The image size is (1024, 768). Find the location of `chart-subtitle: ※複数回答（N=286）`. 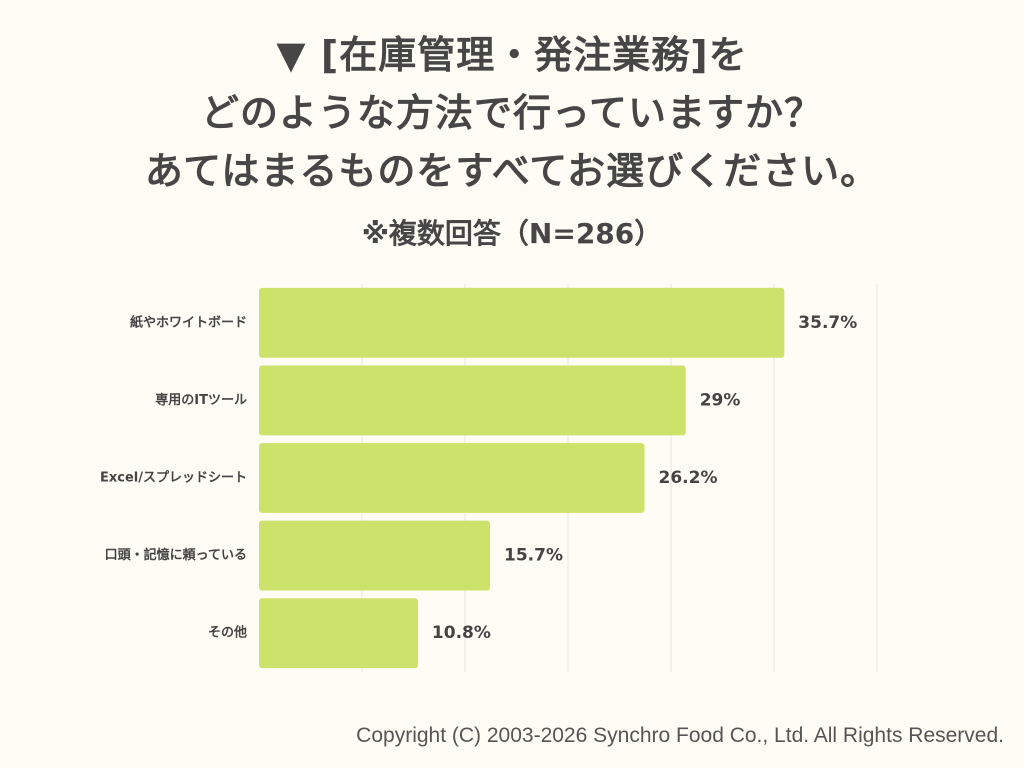

chart-subtitle: ※複数回答（N=286） is located at coordinates (512, 233).